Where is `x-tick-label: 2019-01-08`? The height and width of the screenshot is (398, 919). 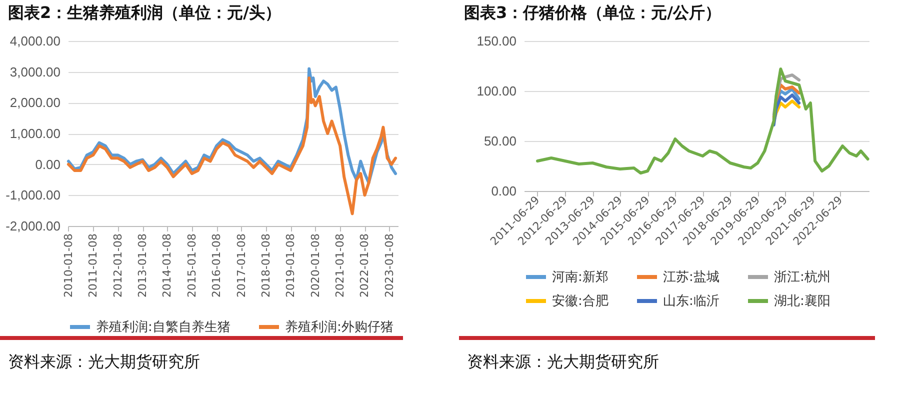
x-tick-label: 2019-01-08 is located at coordinates (291, 266).